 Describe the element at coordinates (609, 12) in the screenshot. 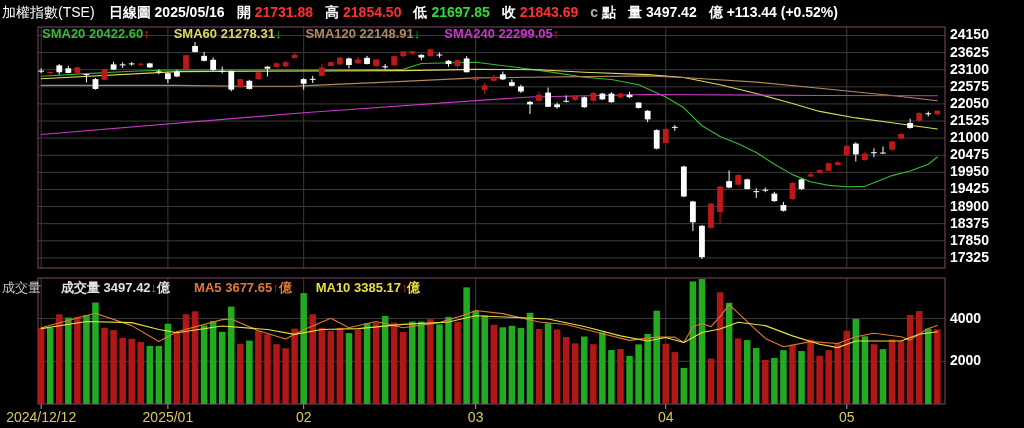

I see `text: 點` at that location.